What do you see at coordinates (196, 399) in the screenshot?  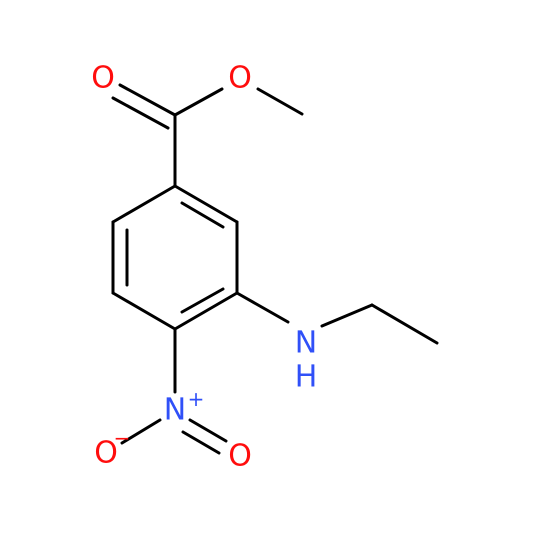 I see `charge: +` at bounding box center [196, 399].